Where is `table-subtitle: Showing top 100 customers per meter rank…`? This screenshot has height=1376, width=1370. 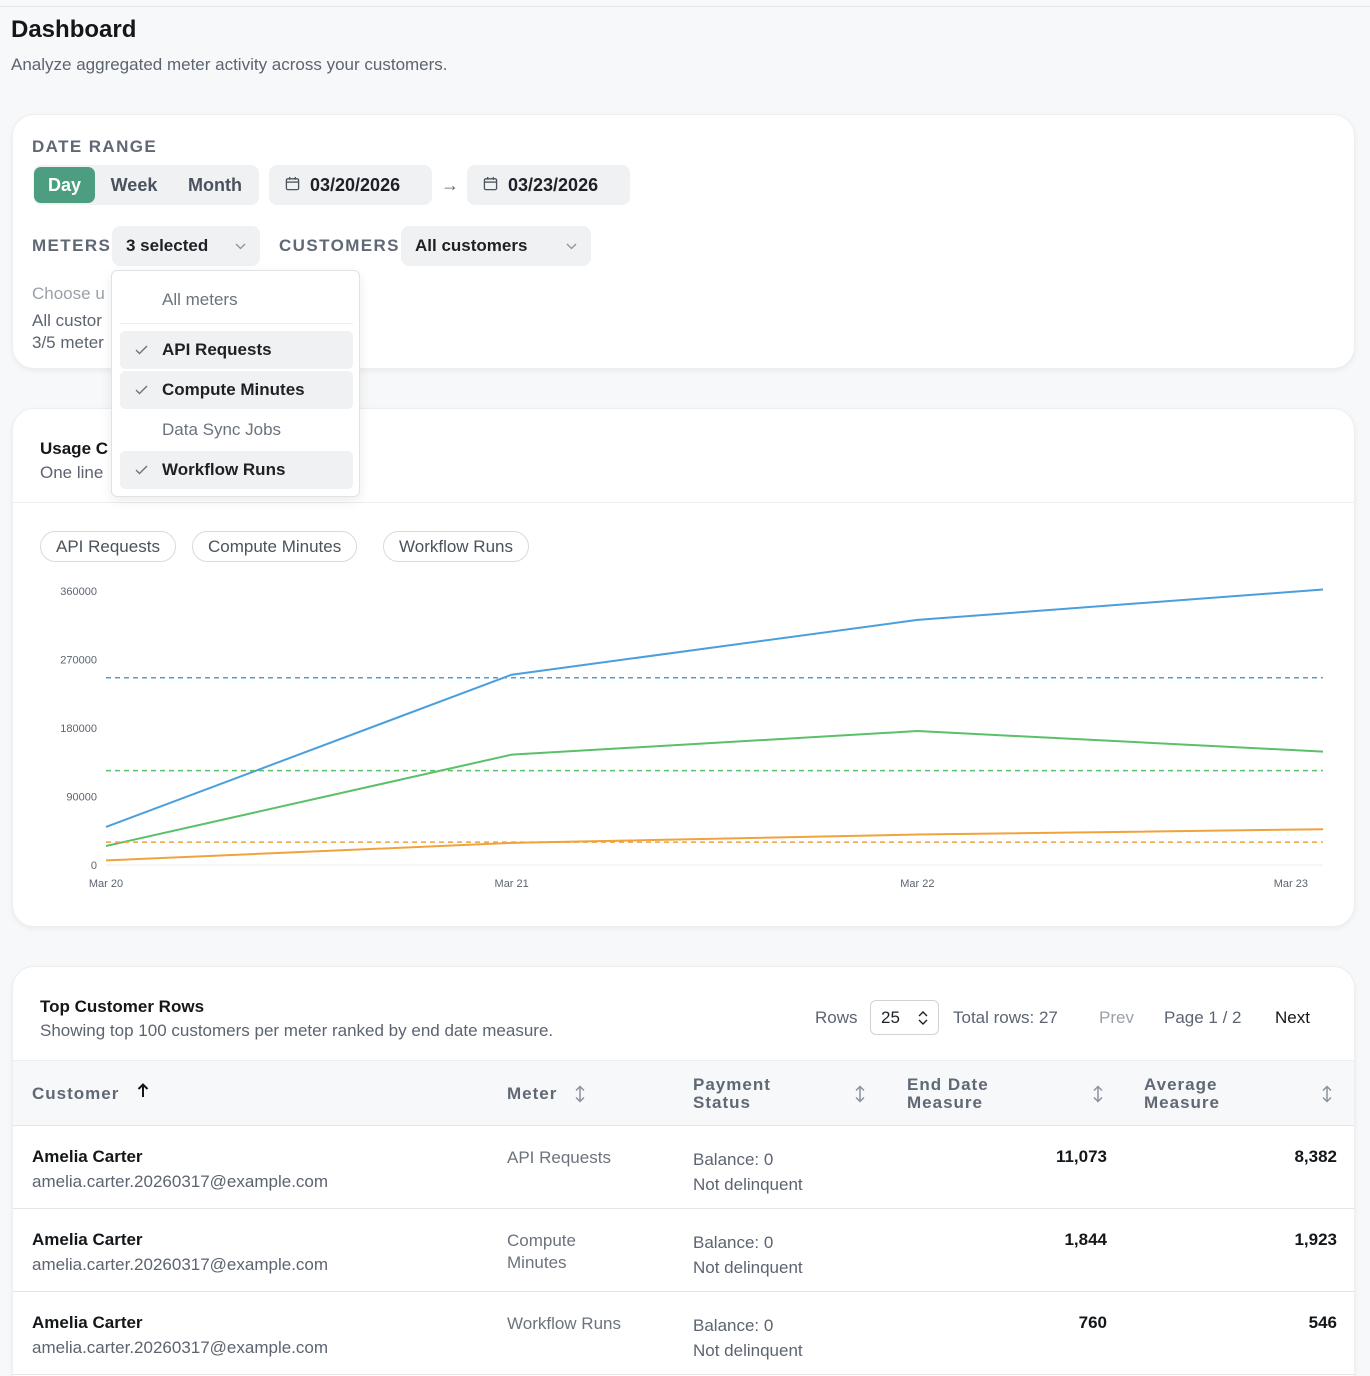
table-subtitle: Showing top 100 customers per meter rank… is located at coordinates (297, 1030).